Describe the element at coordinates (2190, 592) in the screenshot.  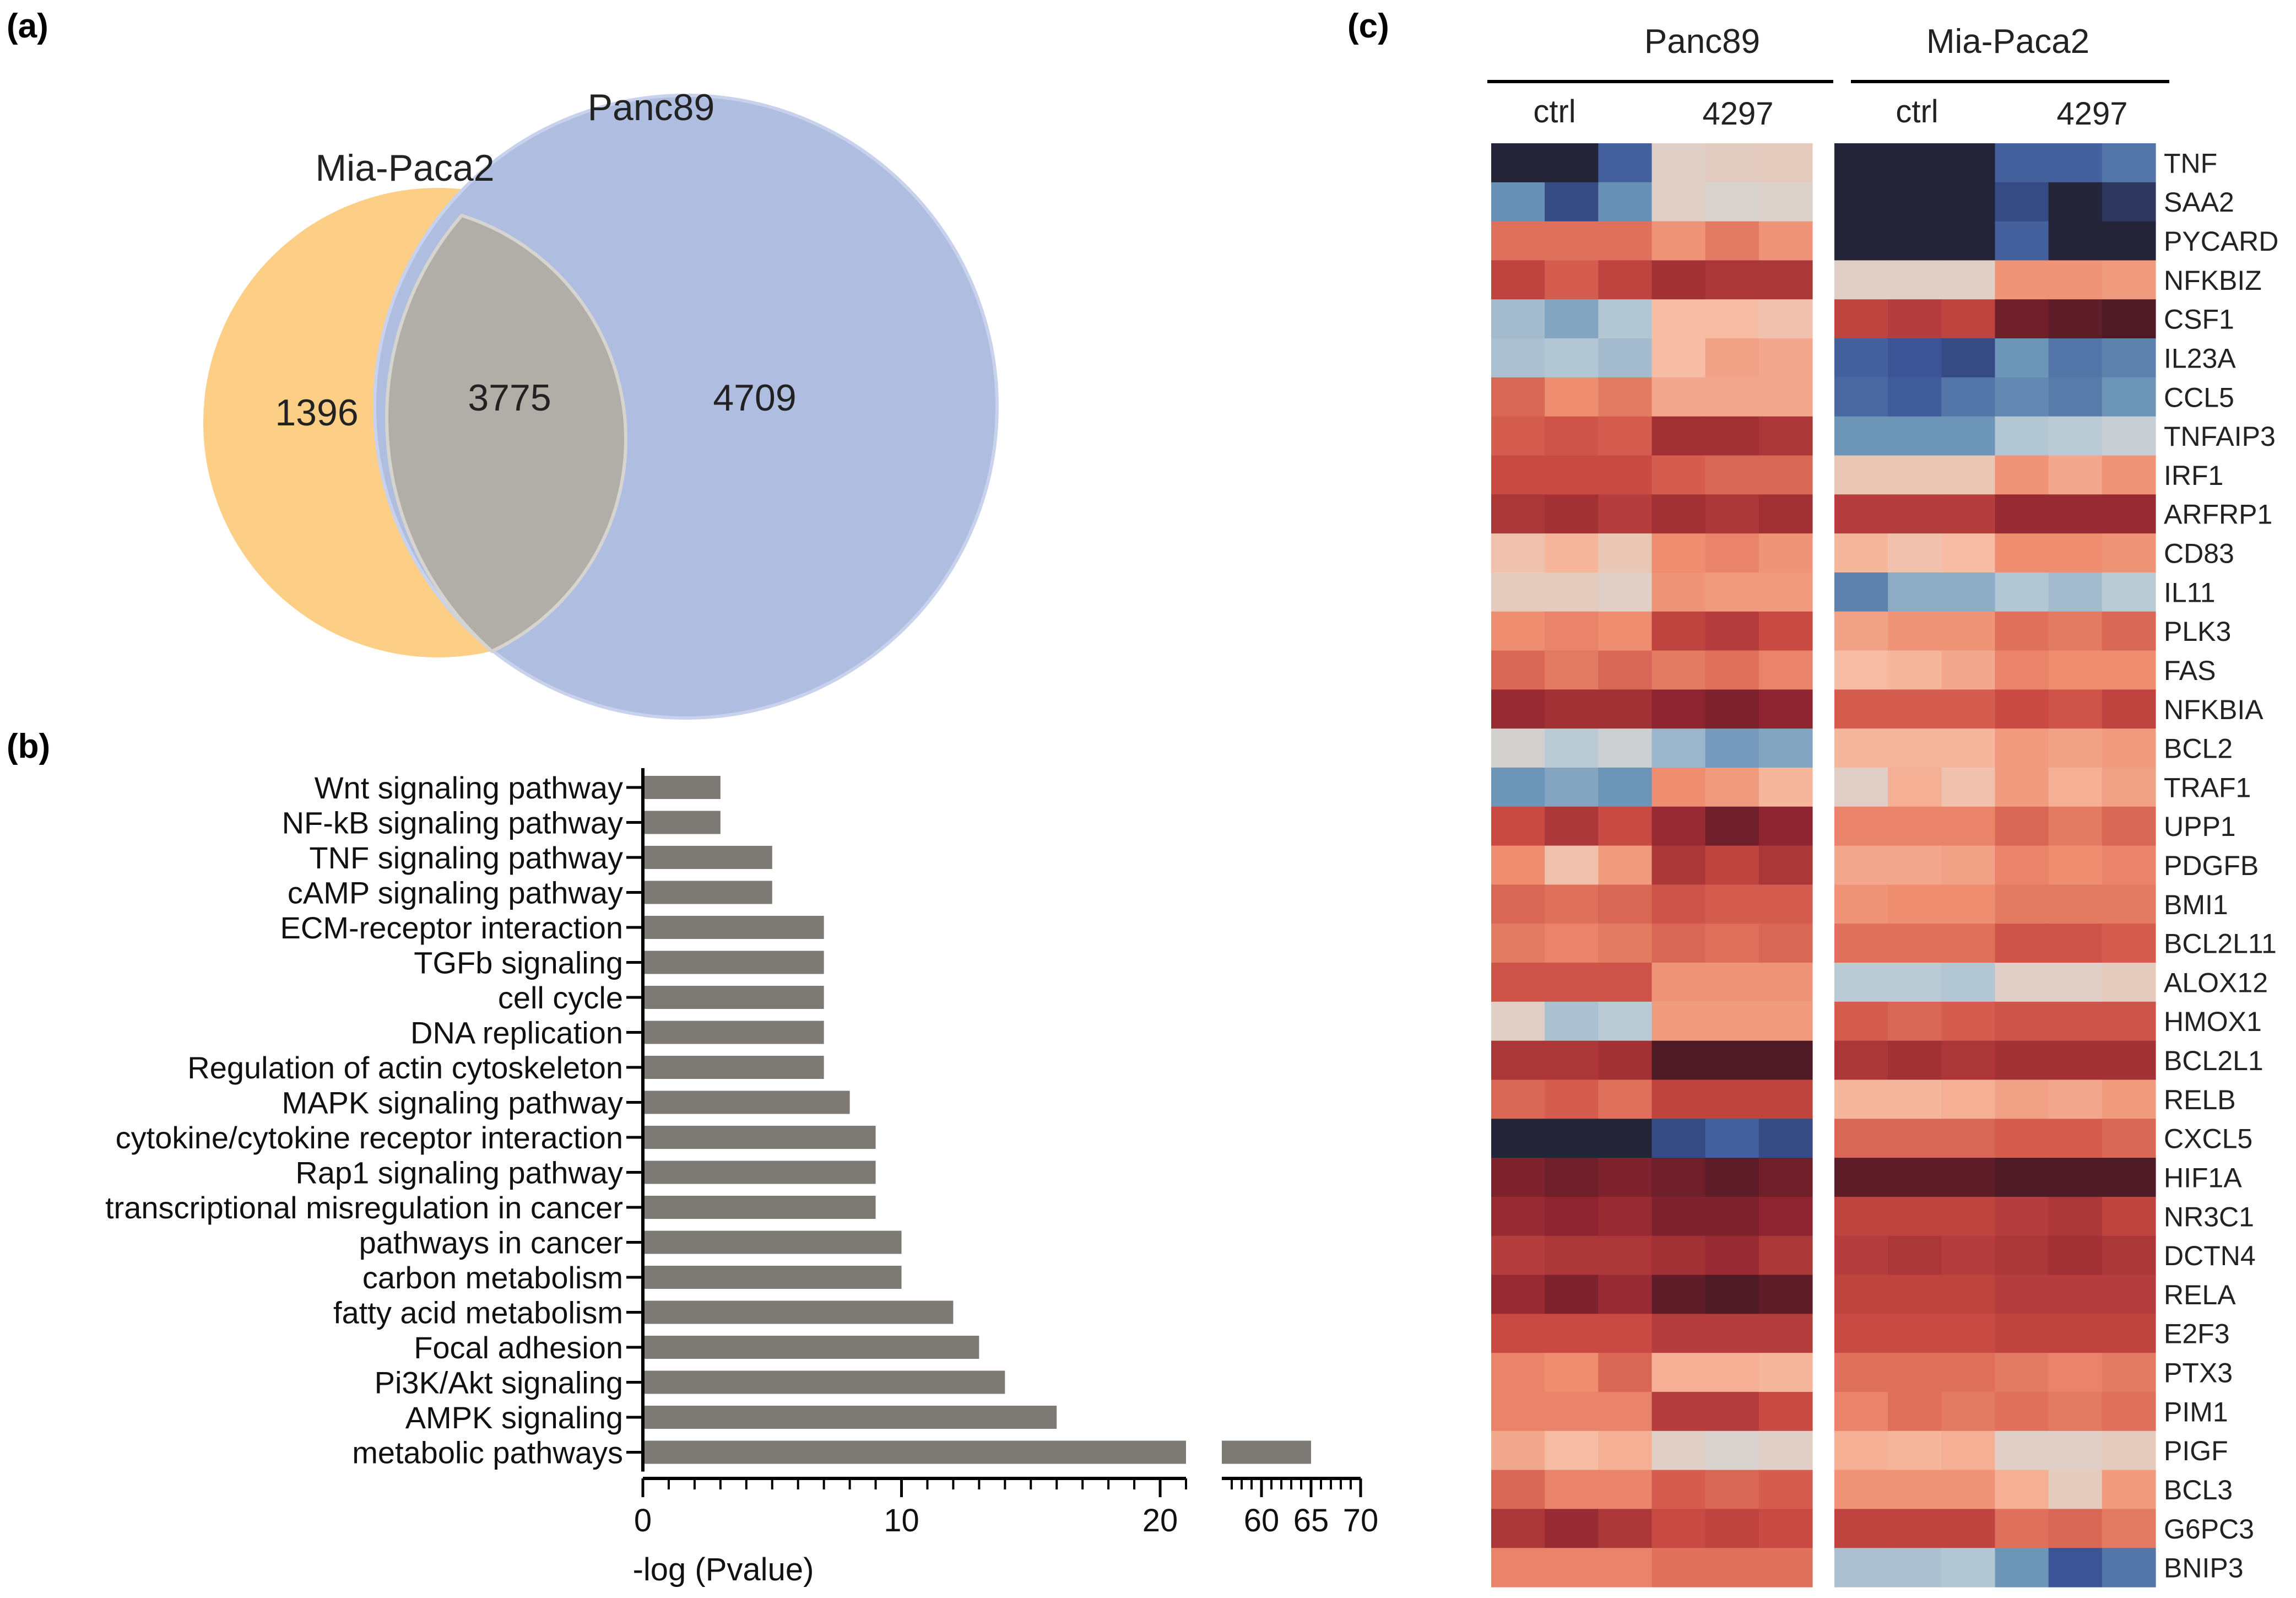
I see `gene-label: IL11` at that location.